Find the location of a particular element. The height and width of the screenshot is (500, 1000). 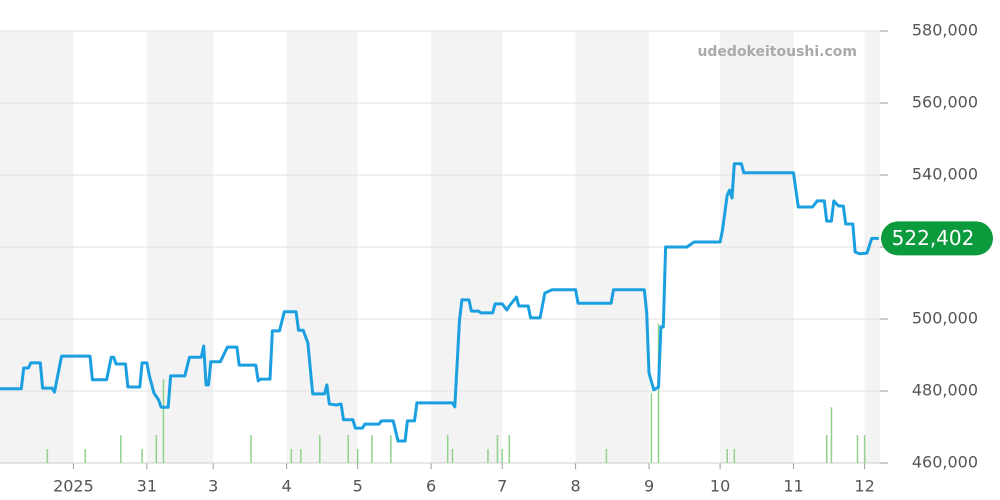

y-tick-label: 580,000 is located at coordinates (945, 30).